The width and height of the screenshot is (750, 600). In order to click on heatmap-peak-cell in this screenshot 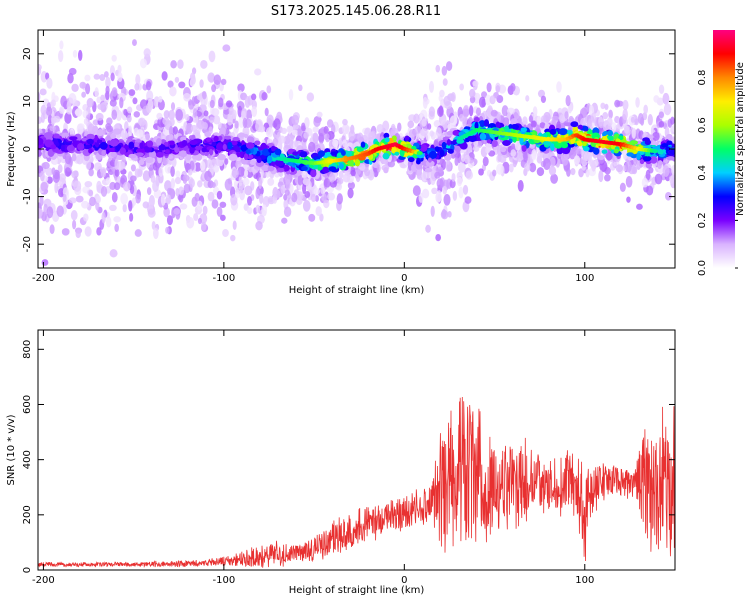, I will do `click(655, 151)`.